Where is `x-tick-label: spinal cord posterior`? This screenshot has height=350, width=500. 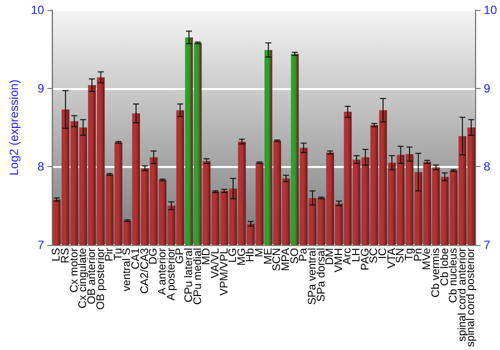
x-tick-label: spinal cord posterior is located at coordinates (471, 298).